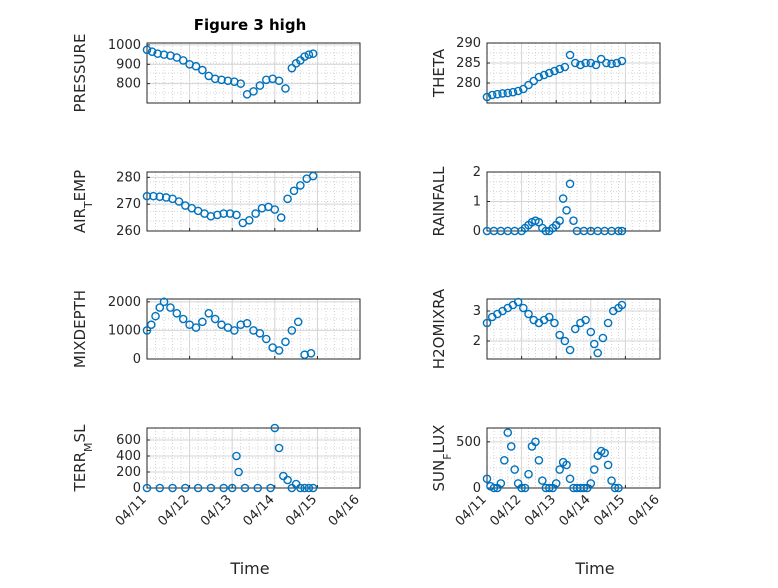  What do you see at coordinates (540, 510) in the screenshot?
I see `x-tick-label: 04/13` at bounding box center [540, 510].